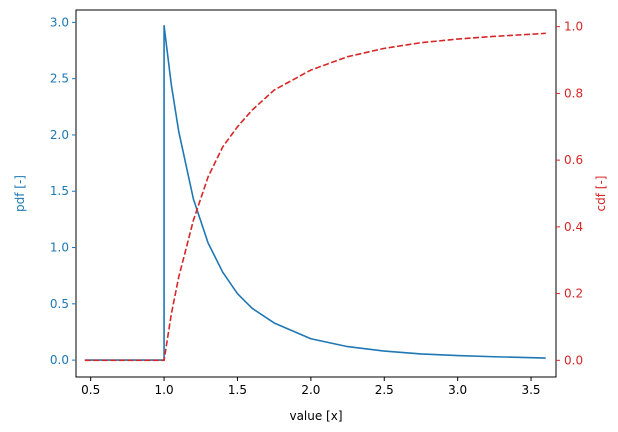 The image size is (618, 432). Describe the element at coordinates (457, 390) in the screenshot. I see `x-tick-label: 3.0` at that location.